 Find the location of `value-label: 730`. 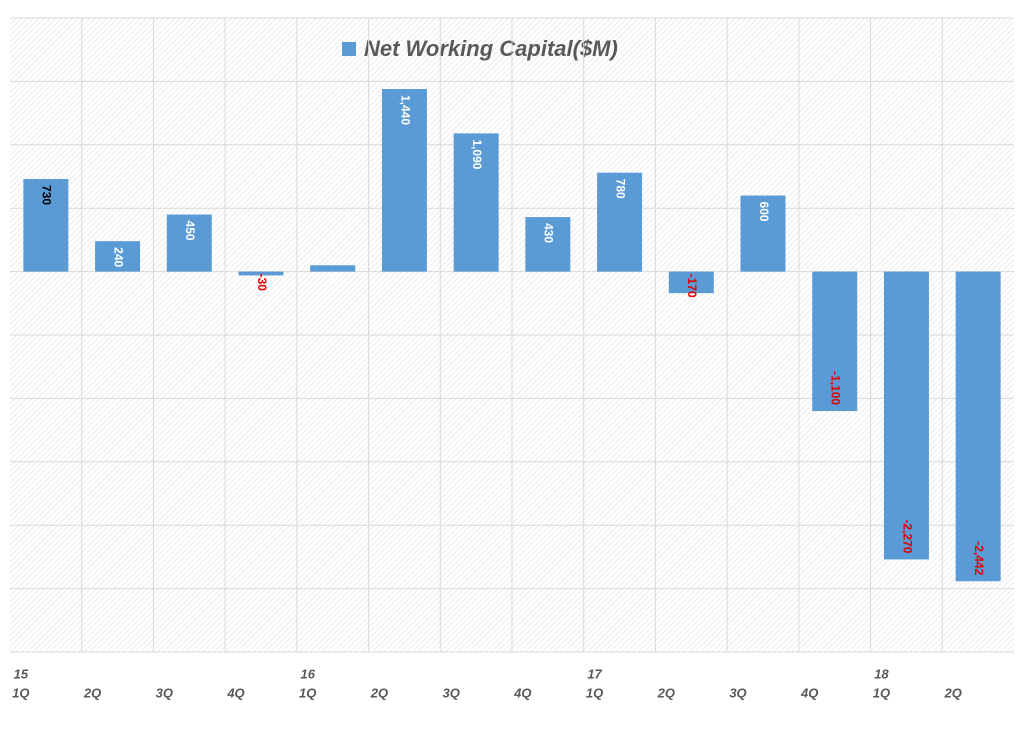

value-label: 730 is located at coordinates (47, 195).